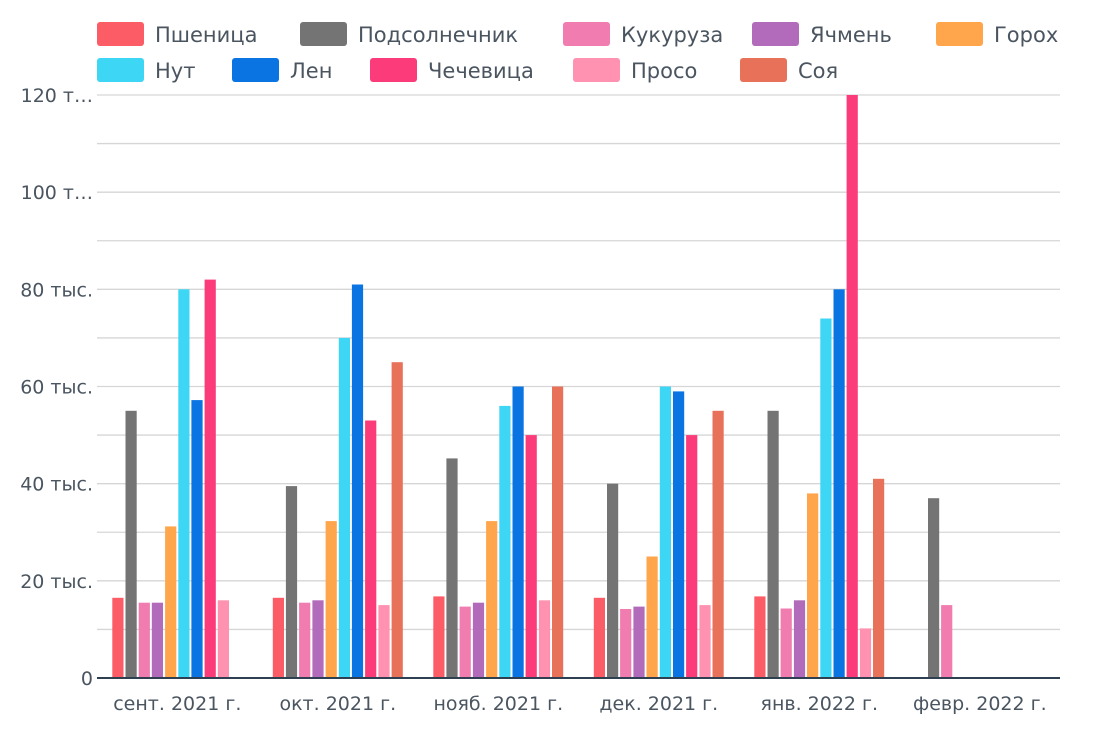  Describe the element at coordinates (438, 35) in the screenshot. I see `legend-2-label: Подсолнечник` at that location.